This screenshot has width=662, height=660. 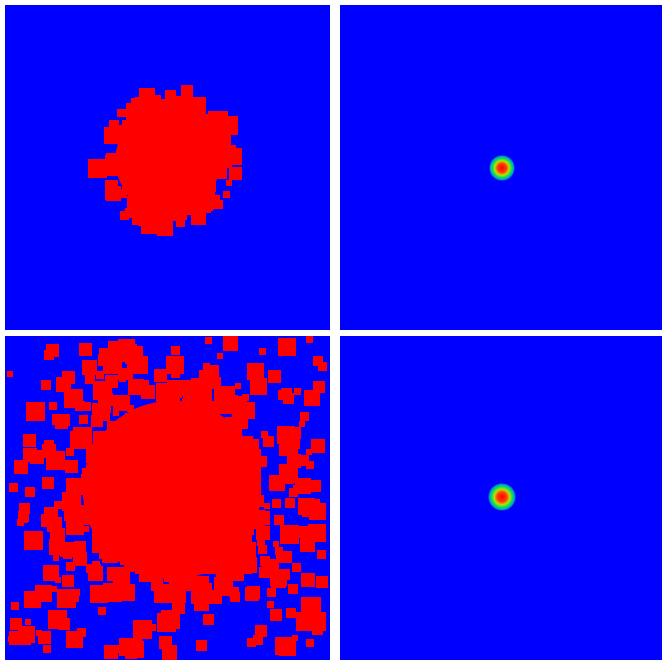 I want to click on concentration-spot, so click(x=502, y=168).